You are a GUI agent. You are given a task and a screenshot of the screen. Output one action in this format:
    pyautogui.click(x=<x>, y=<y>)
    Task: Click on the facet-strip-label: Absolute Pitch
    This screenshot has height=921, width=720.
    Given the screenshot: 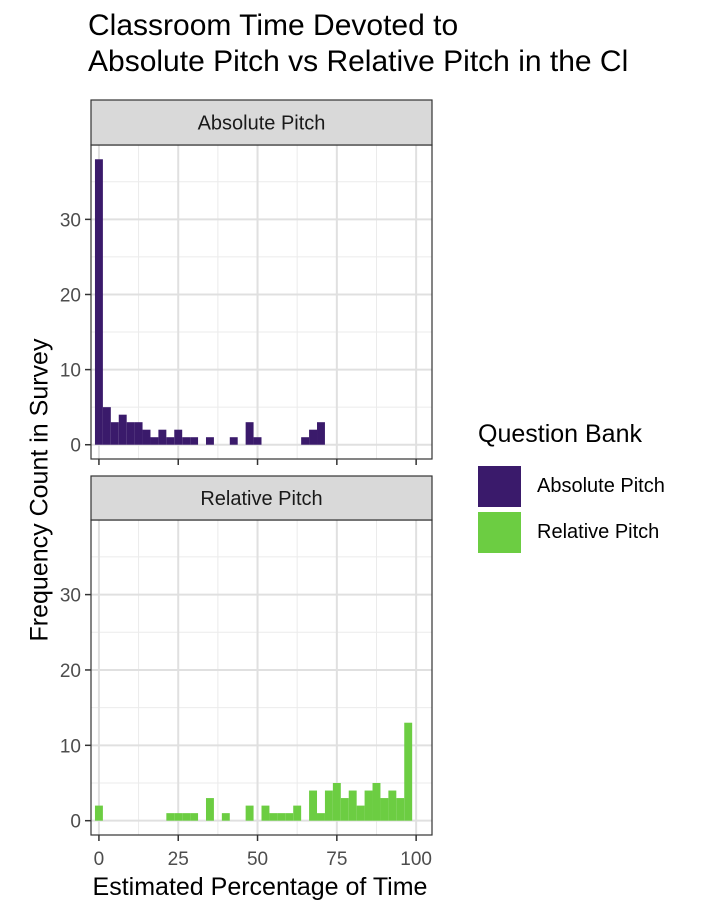 What is the action you would take?
    pyautogui.click(x=262, y=124)
    